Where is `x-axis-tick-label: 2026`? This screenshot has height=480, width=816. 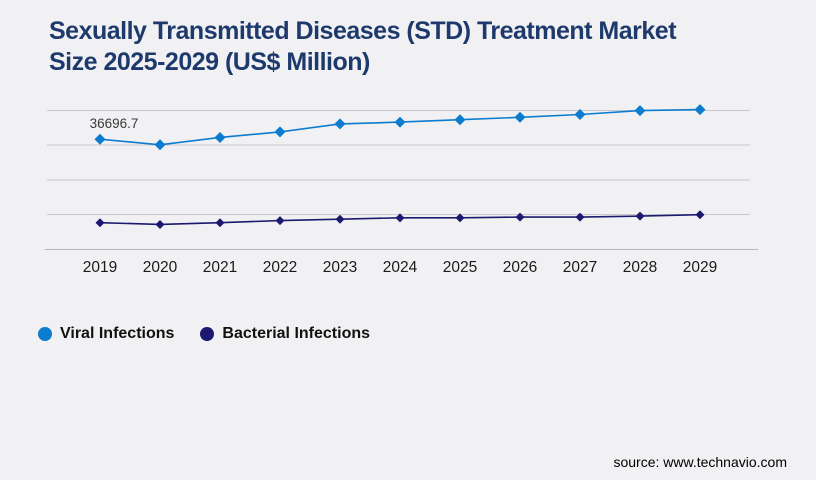 x-axis-tick-label: 2026 is located at coordinates (520, 267).